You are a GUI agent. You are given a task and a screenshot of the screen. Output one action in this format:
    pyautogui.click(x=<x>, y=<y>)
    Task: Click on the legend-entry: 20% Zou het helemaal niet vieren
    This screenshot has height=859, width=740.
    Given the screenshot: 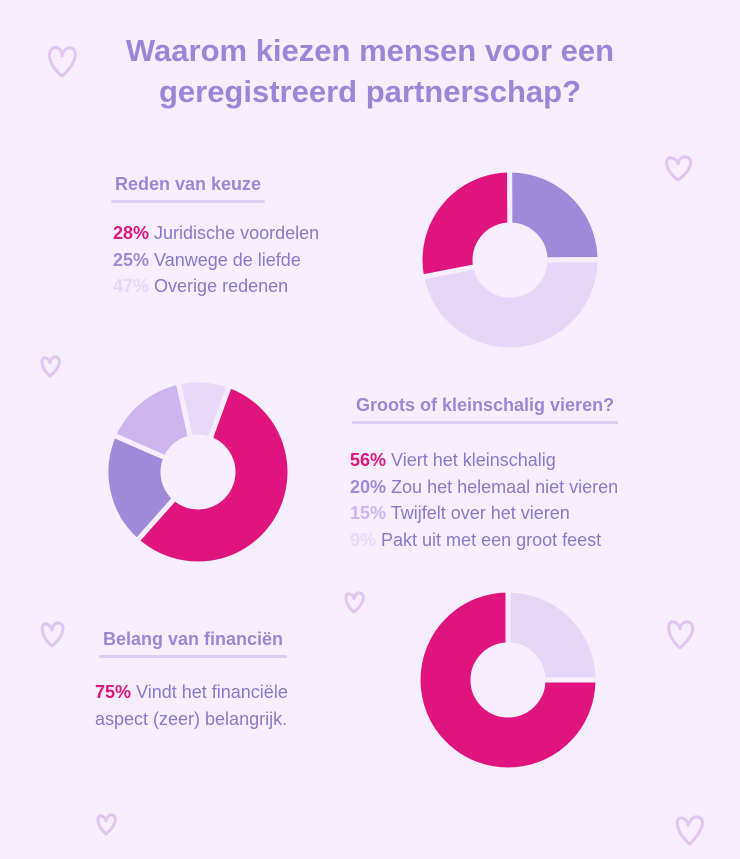 What is the action you would take?
    pyautogui.click(x=530, y=487)
    